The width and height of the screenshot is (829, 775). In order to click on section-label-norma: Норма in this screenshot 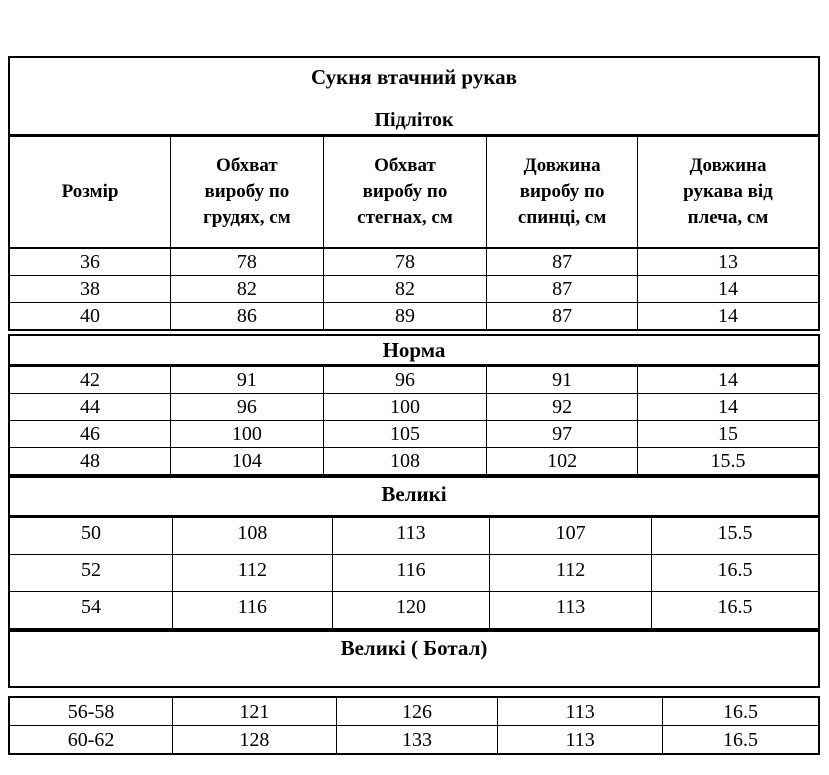, I will do `click(414, 350)`.